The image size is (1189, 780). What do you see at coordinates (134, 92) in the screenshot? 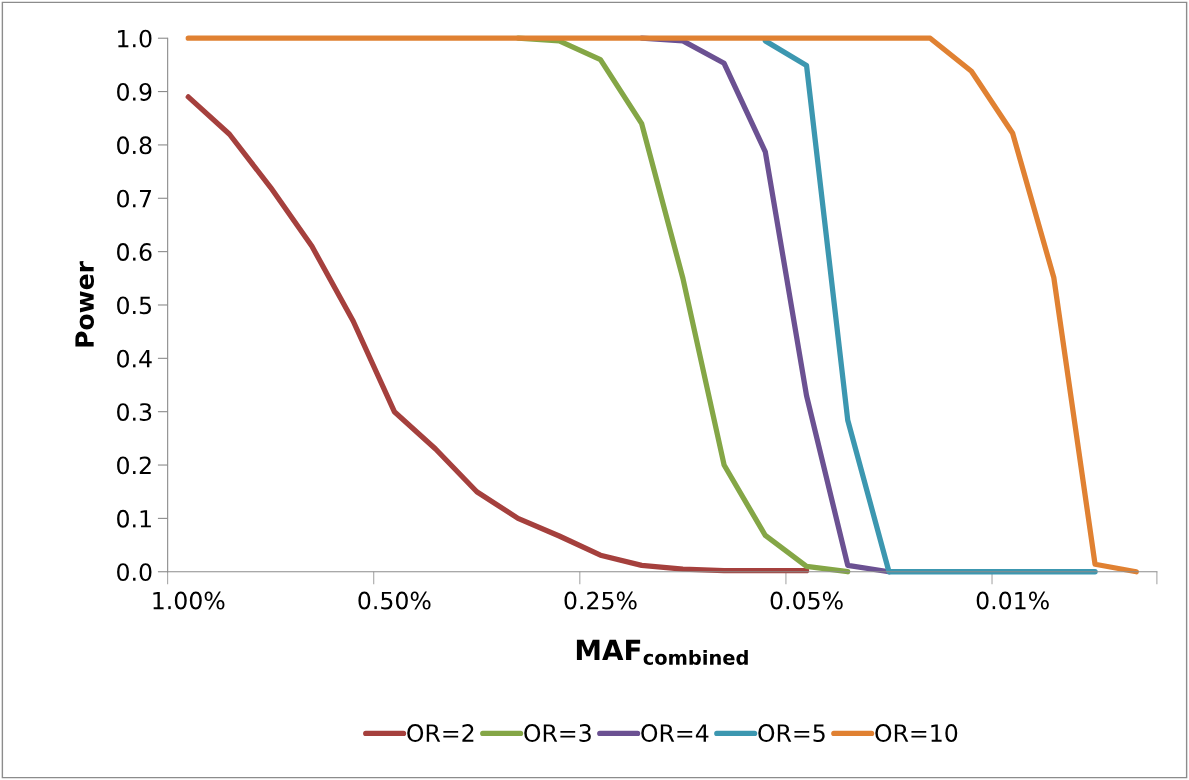
I see `y-tick-label: 0.9` at bounding box center [134, 92].